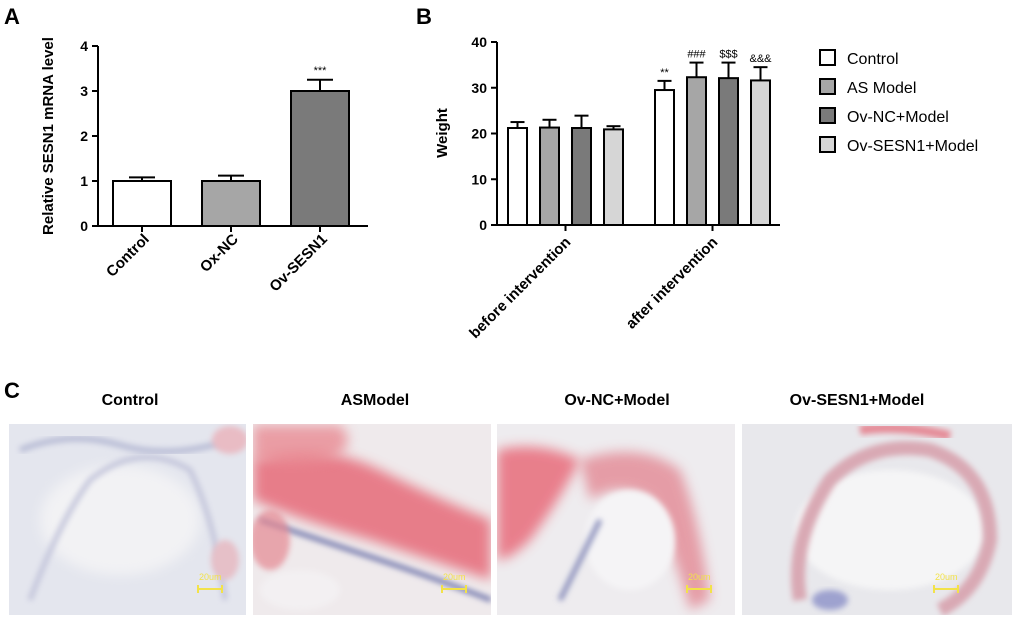 The width and height of the screenshot is (1020, 620). I want to click on chart-b-y-tick-label: 20, so click(479, 134).